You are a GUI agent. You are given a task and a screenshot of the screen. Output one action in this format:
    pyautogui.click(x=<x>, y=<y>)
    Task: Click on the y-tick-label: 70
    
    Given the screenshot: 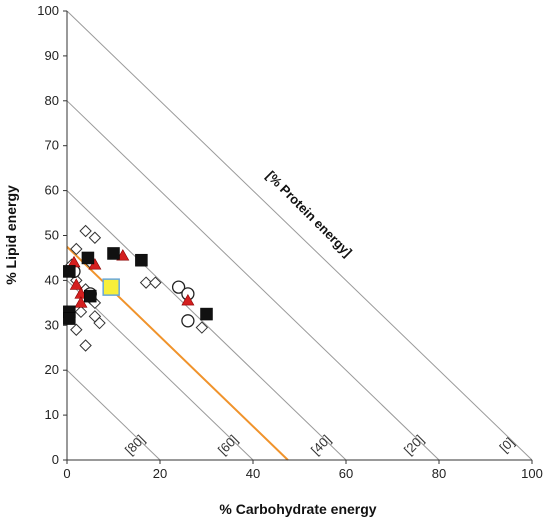 What is the action you would take?
    pyautogui.click(x=52, y=145)
    